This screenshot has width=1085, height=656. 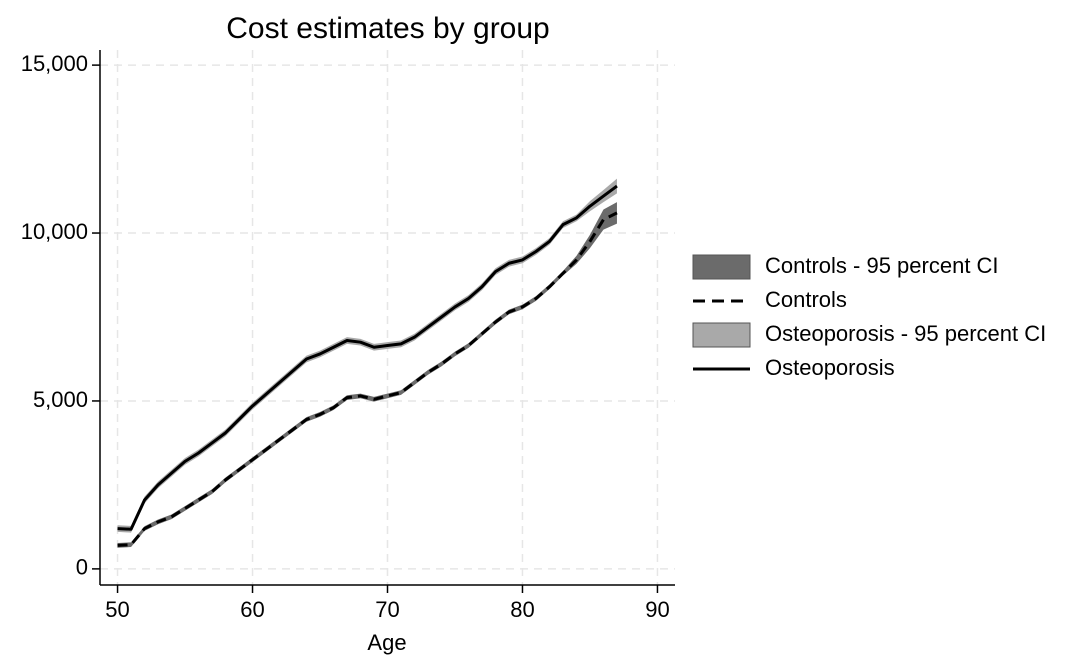 I want to click on legend-label: Osteoporosis, so click(x=830, y=367).